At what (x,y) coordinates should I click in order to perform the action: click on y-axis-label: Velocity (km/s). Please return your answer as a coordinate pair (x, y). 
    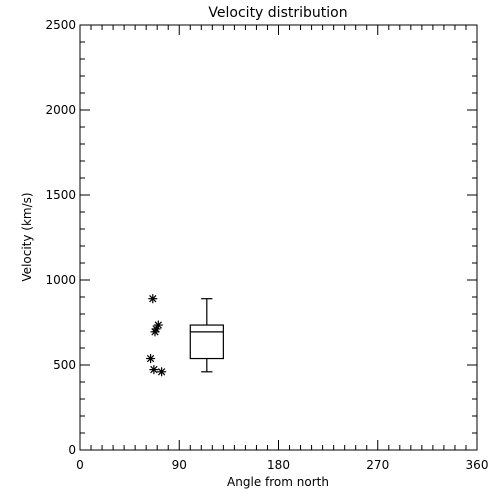
    Looking at the image, I should click on (27, 236).